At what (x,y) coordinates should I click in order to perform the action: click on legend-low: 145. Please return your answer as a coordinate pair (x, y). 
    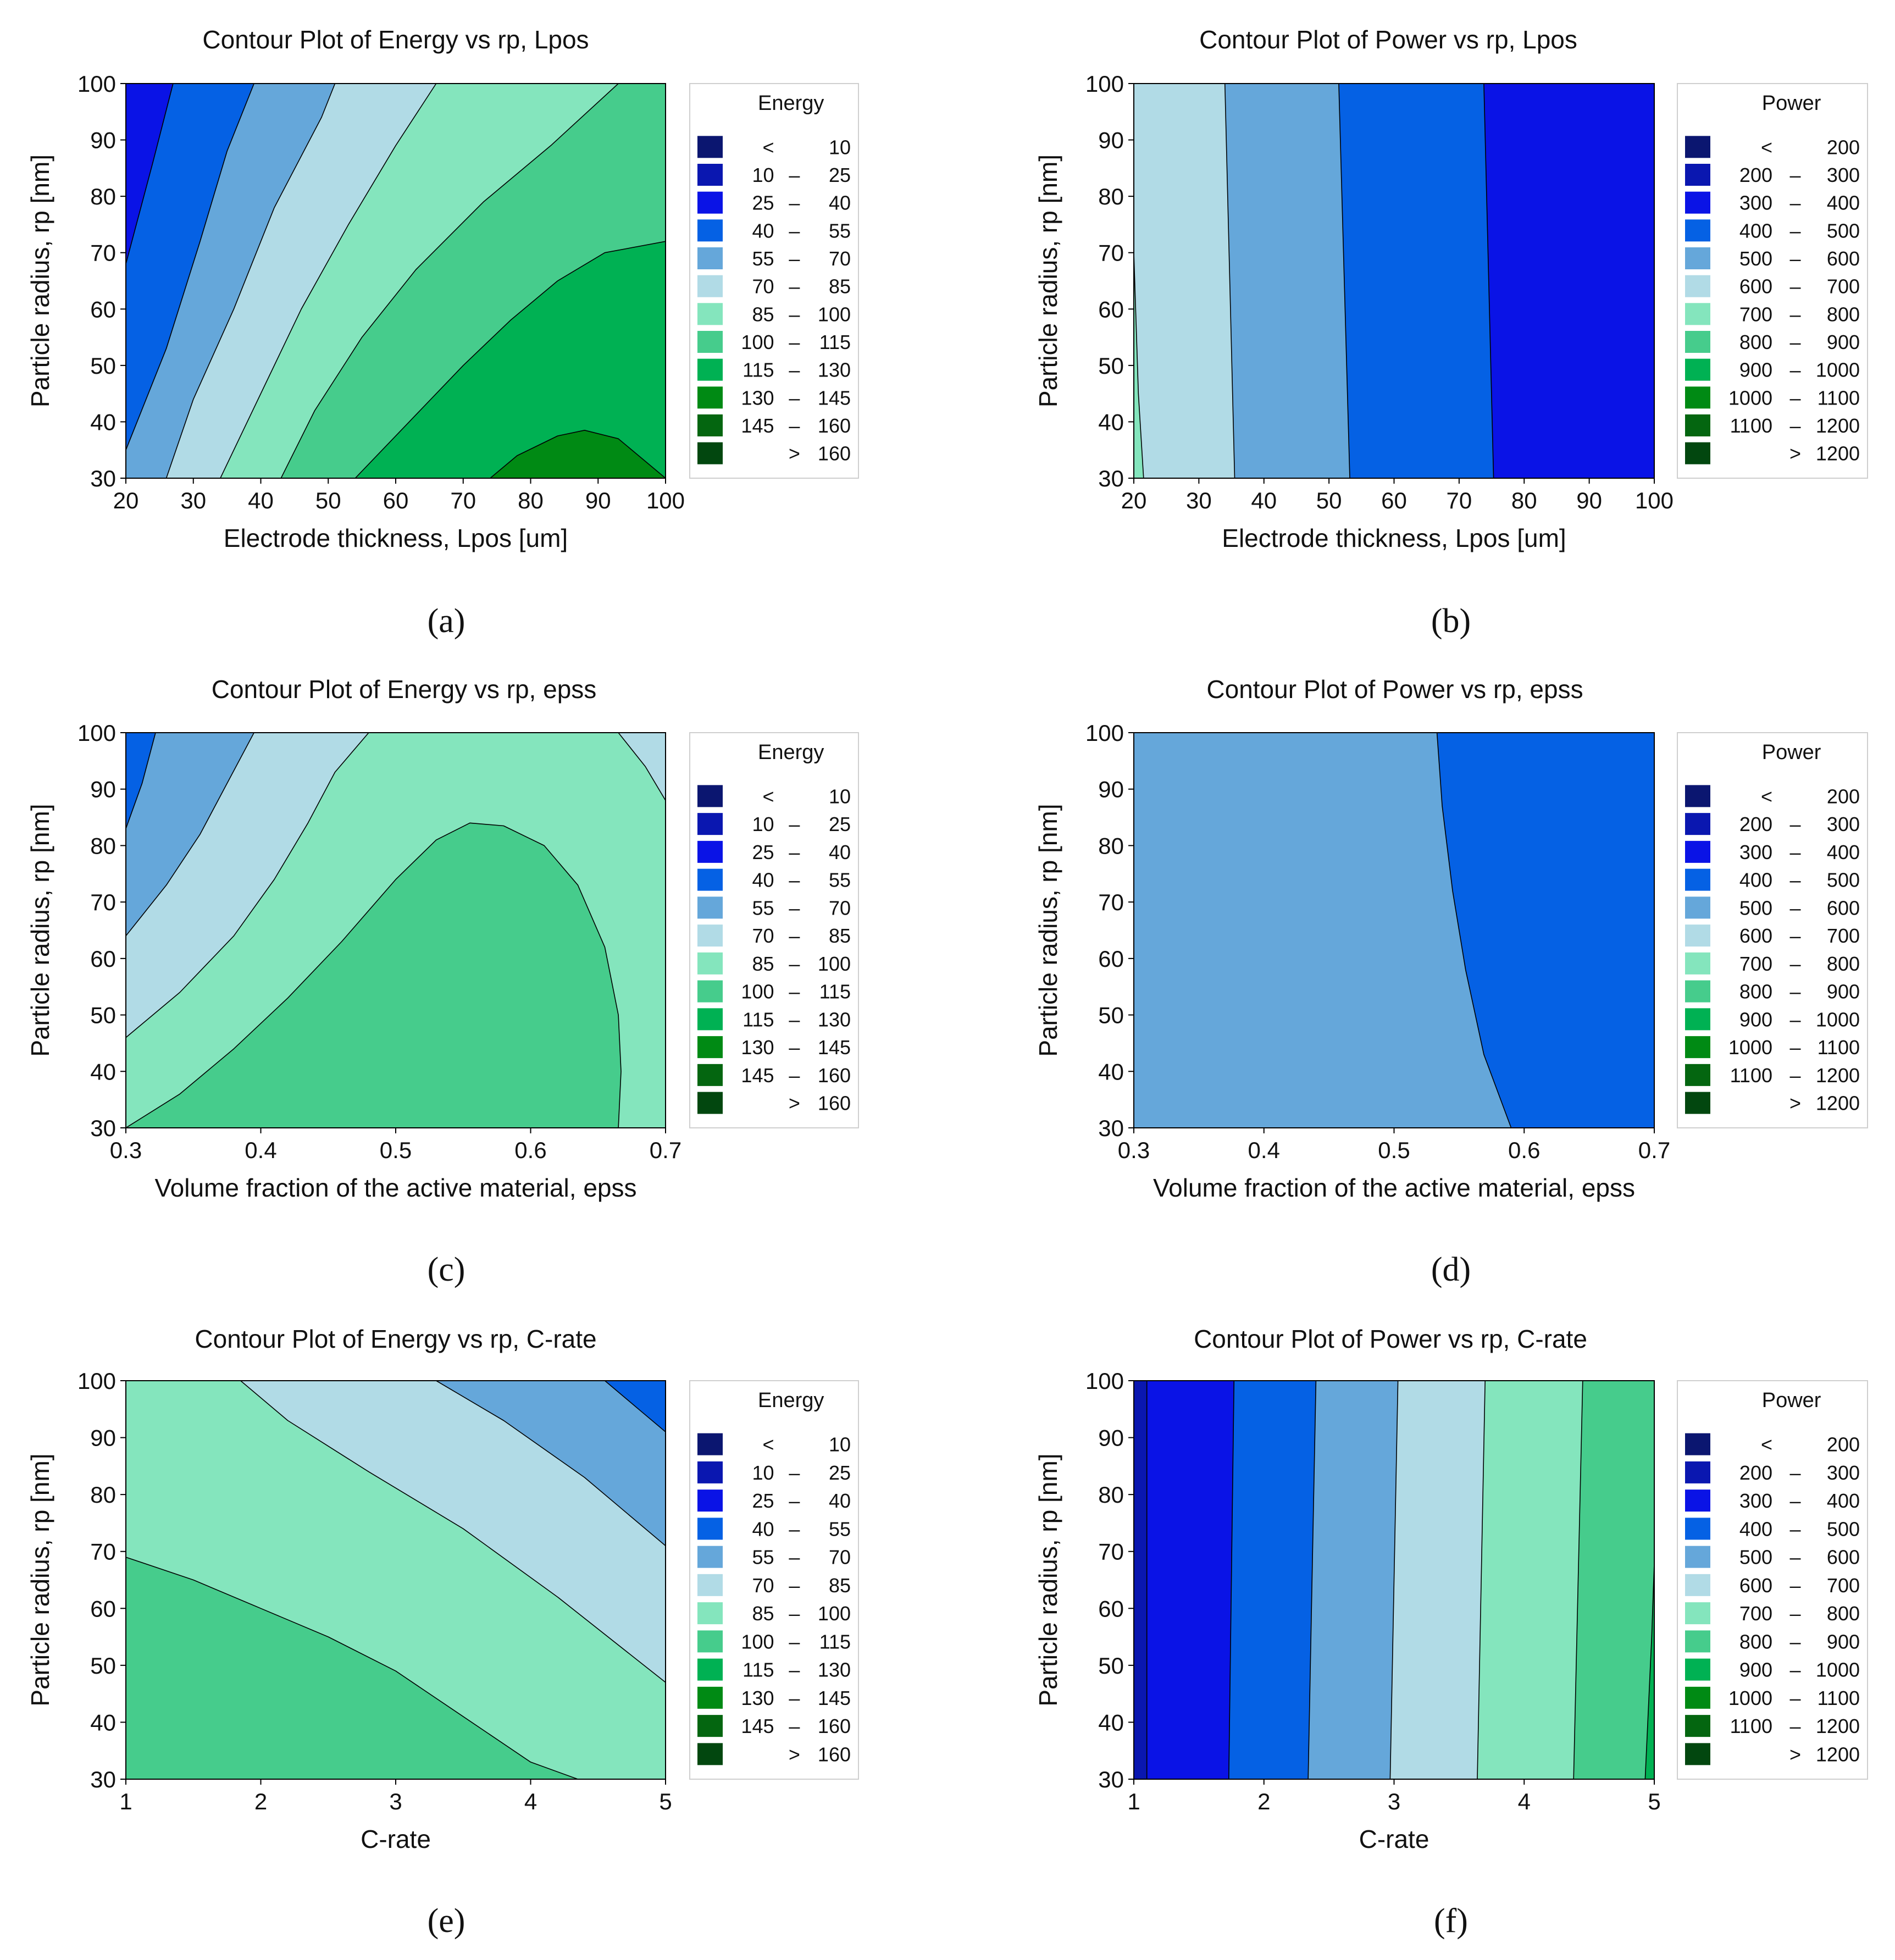
    Looking at the image, I should click on (757, 425).